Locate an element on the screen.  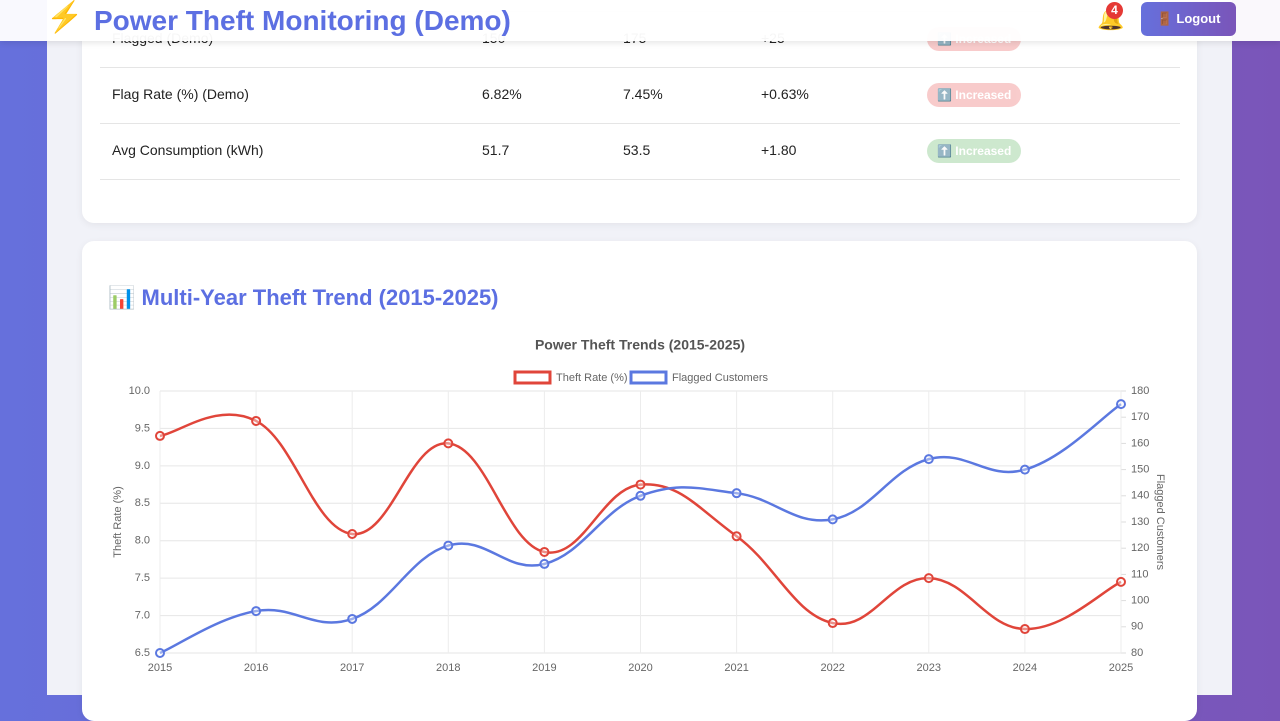
y2-axis-title: Flagged Customers is located at coordinates (1160, 522).